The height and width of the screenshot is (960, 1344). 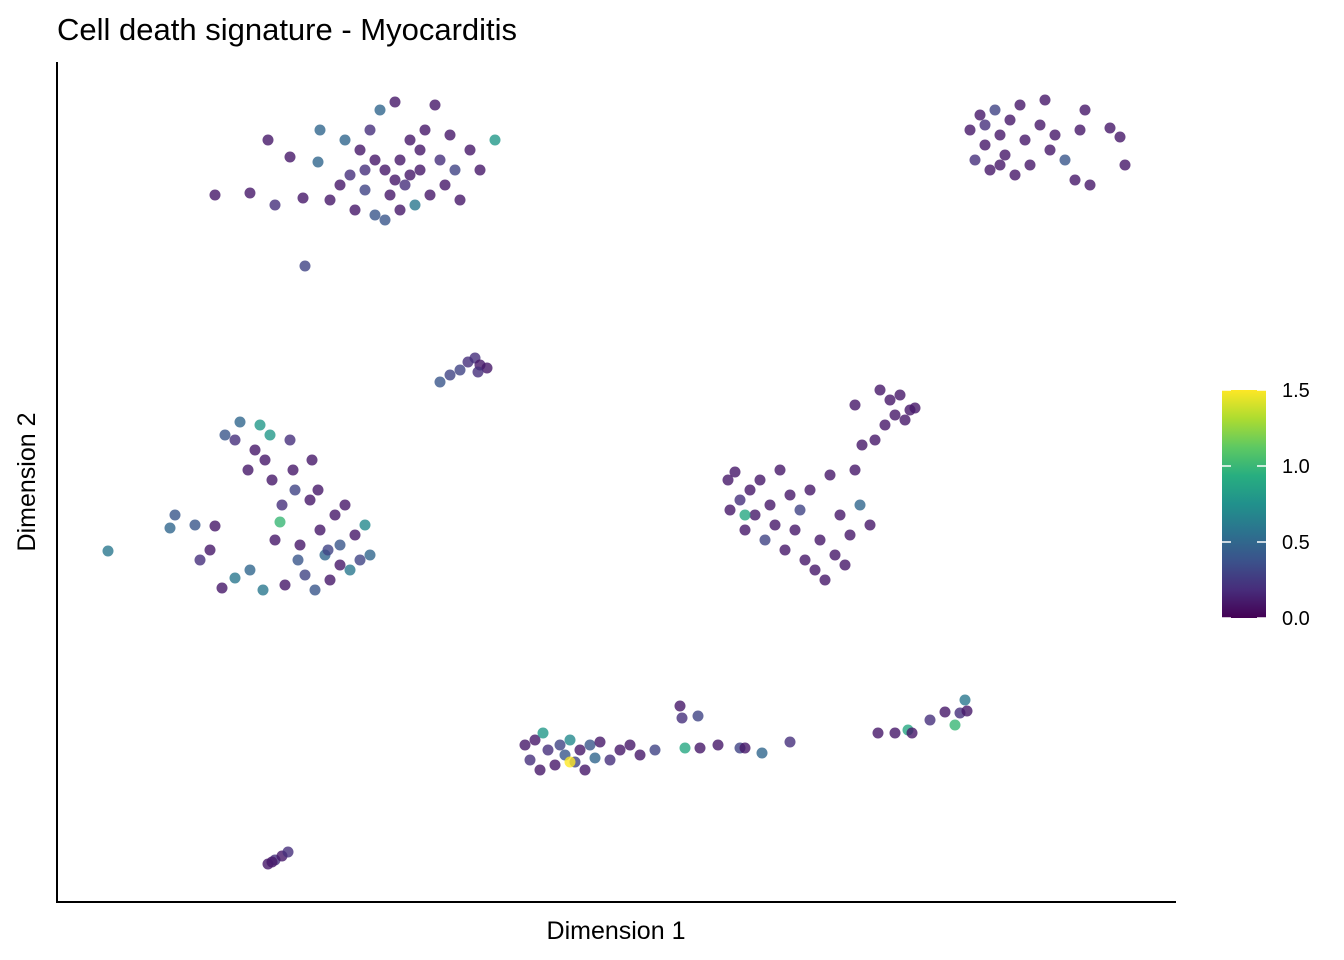 I want to click on colorbar-tick-label: 1.5, so click(x=1296, y=391).